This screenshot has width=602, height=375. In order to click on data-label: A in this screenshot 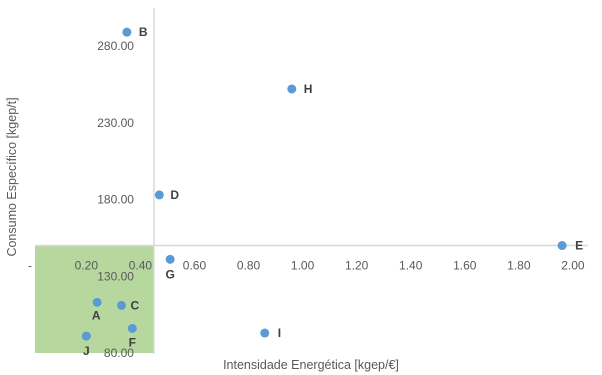, I will do `click(96, 315)`.